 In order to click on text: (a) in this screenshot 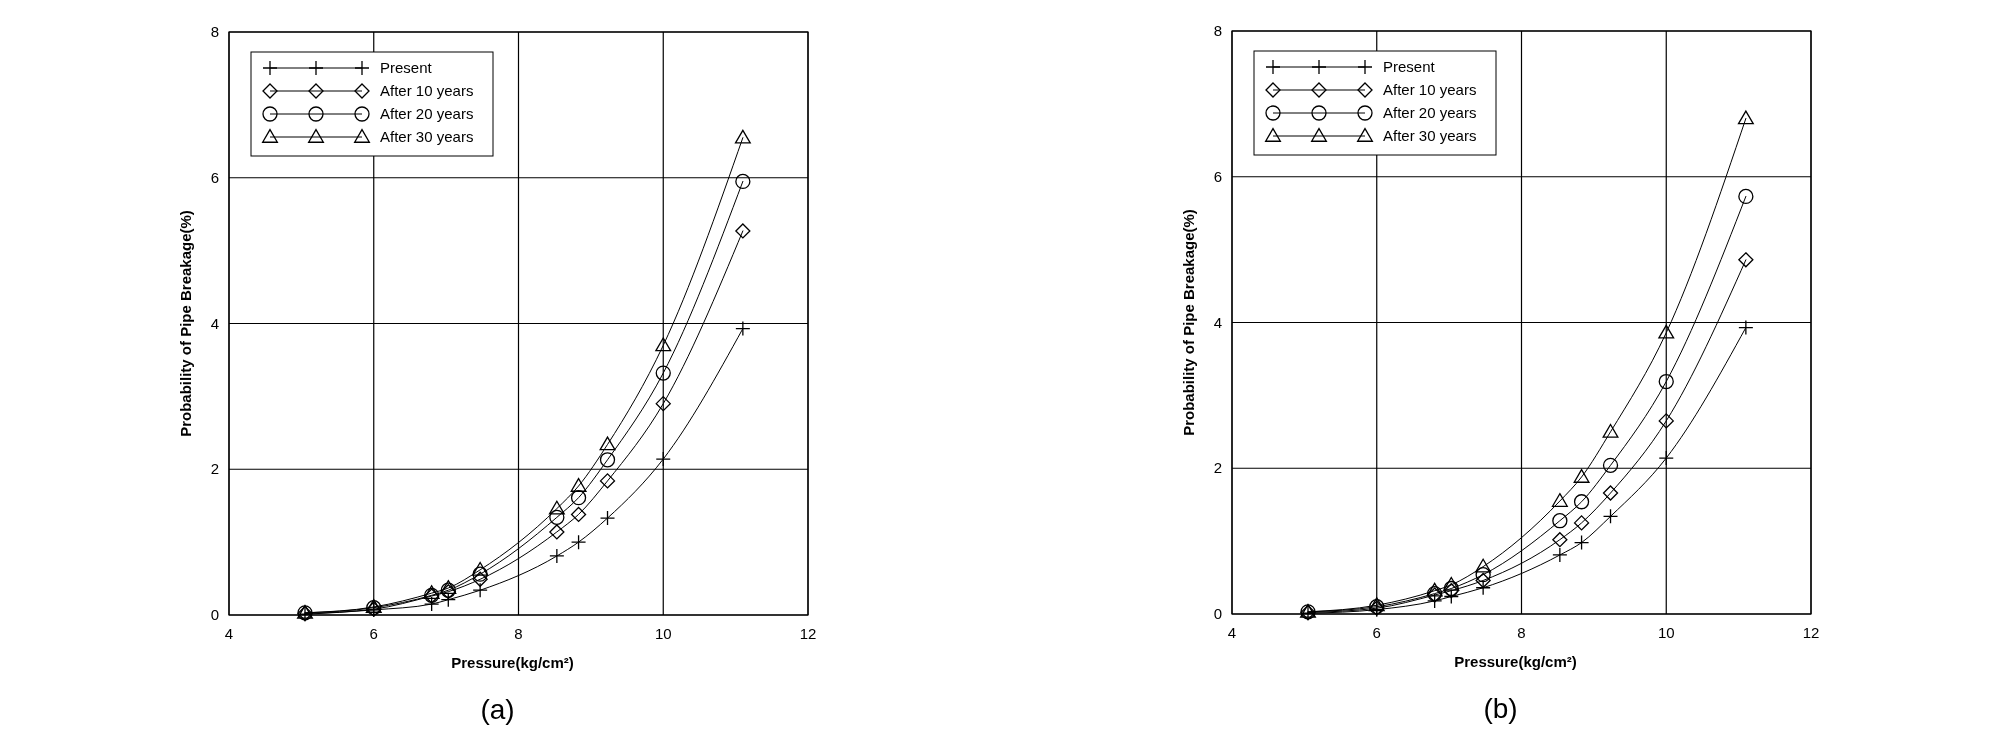, I will do `click(497, 709)`.